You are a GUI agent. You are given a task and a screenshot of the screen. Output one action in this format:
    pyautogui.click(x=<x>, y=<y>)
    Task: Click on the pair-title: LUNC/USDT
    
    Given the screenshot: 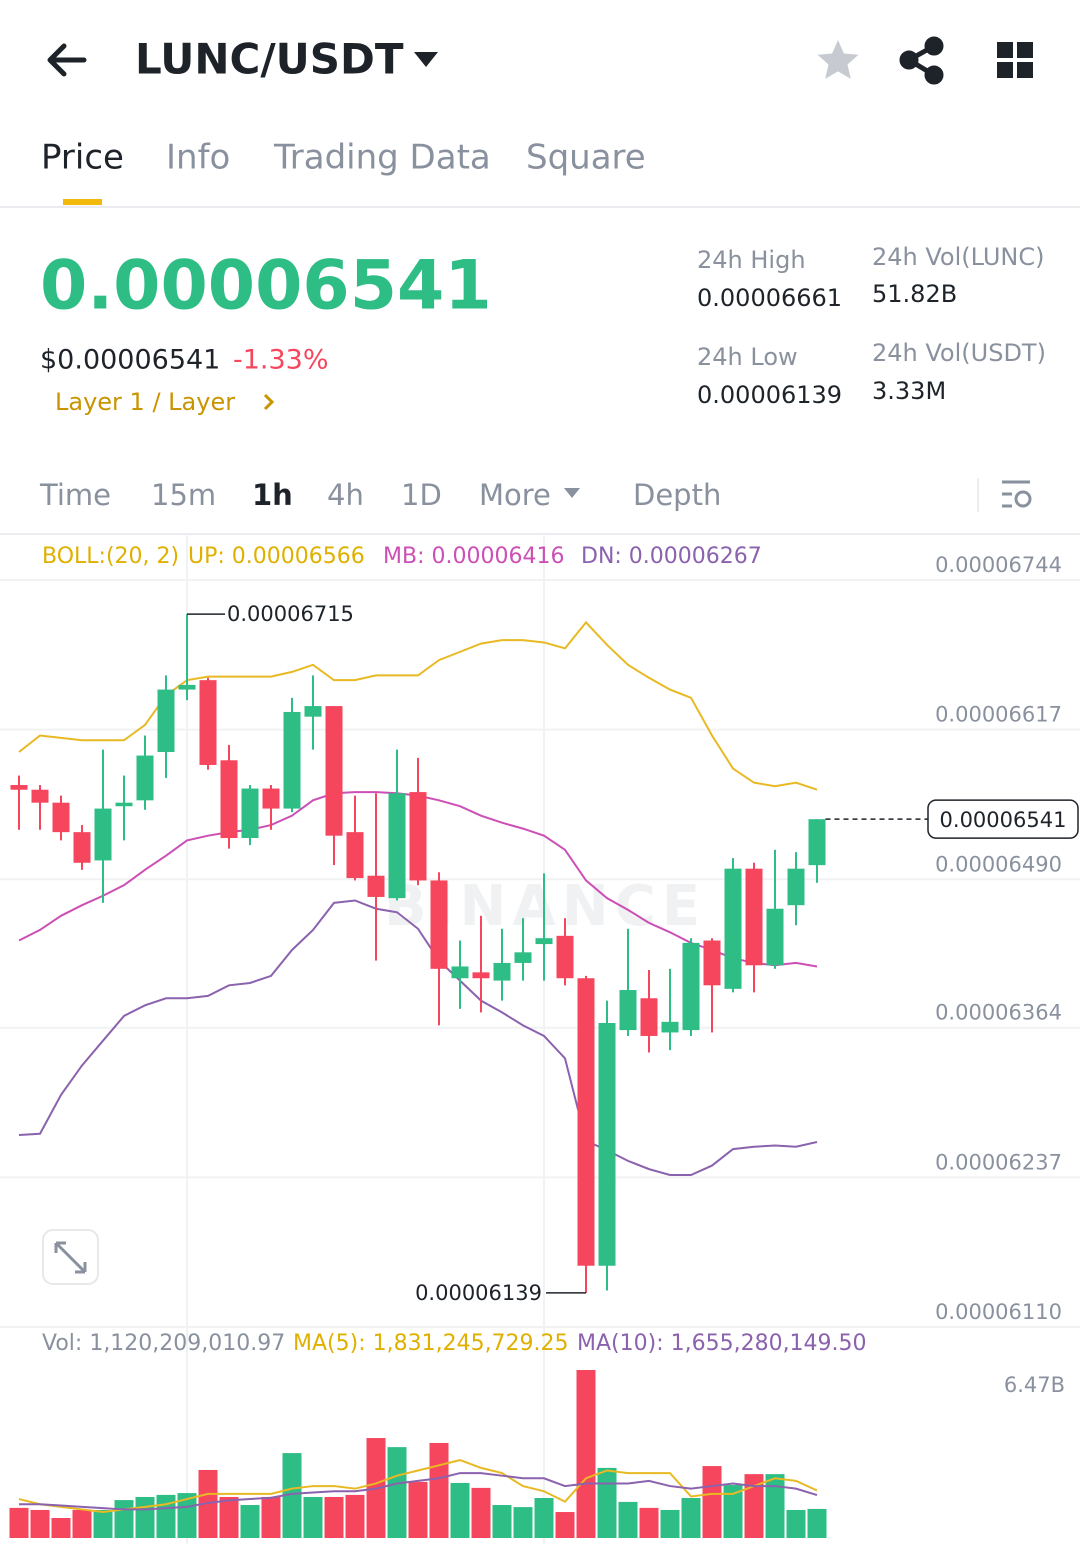 What is the action you would take?
    pyautogui.click(x=269, y=59)
    